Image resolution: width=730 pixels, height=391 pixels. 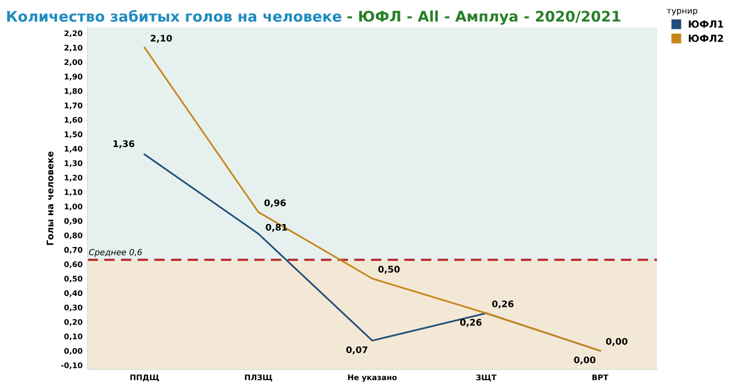 What do you see at coordinates (706, 24) in the screenshot?
I see `legend-label: ЮФЛ1` at bounding box center [706, 24].